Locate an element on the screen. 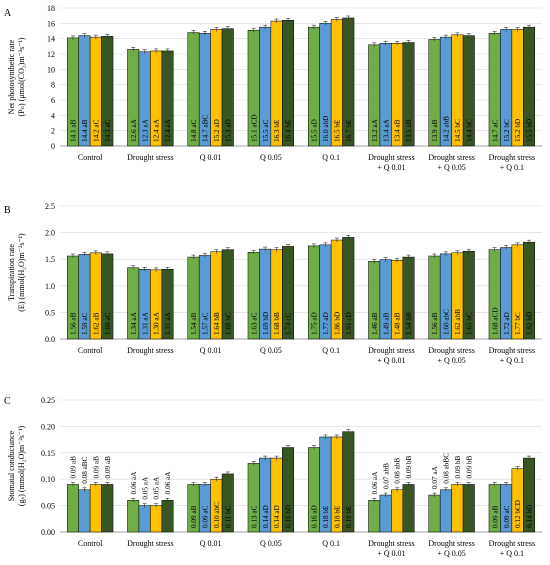 This screenshot has width=550, height=565. panel-label: C is located at coordinates (7, 401).